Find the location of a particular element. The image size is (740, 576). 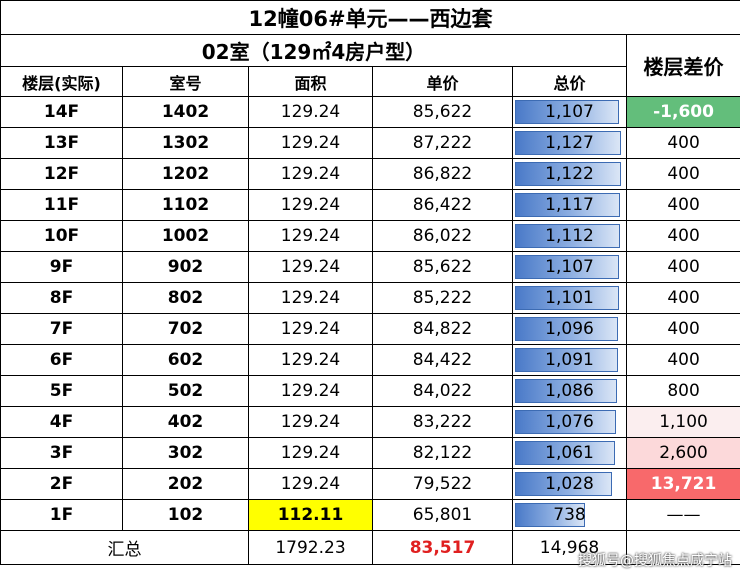

total-price-value: 1,122 is located at coordinates (569, 173).